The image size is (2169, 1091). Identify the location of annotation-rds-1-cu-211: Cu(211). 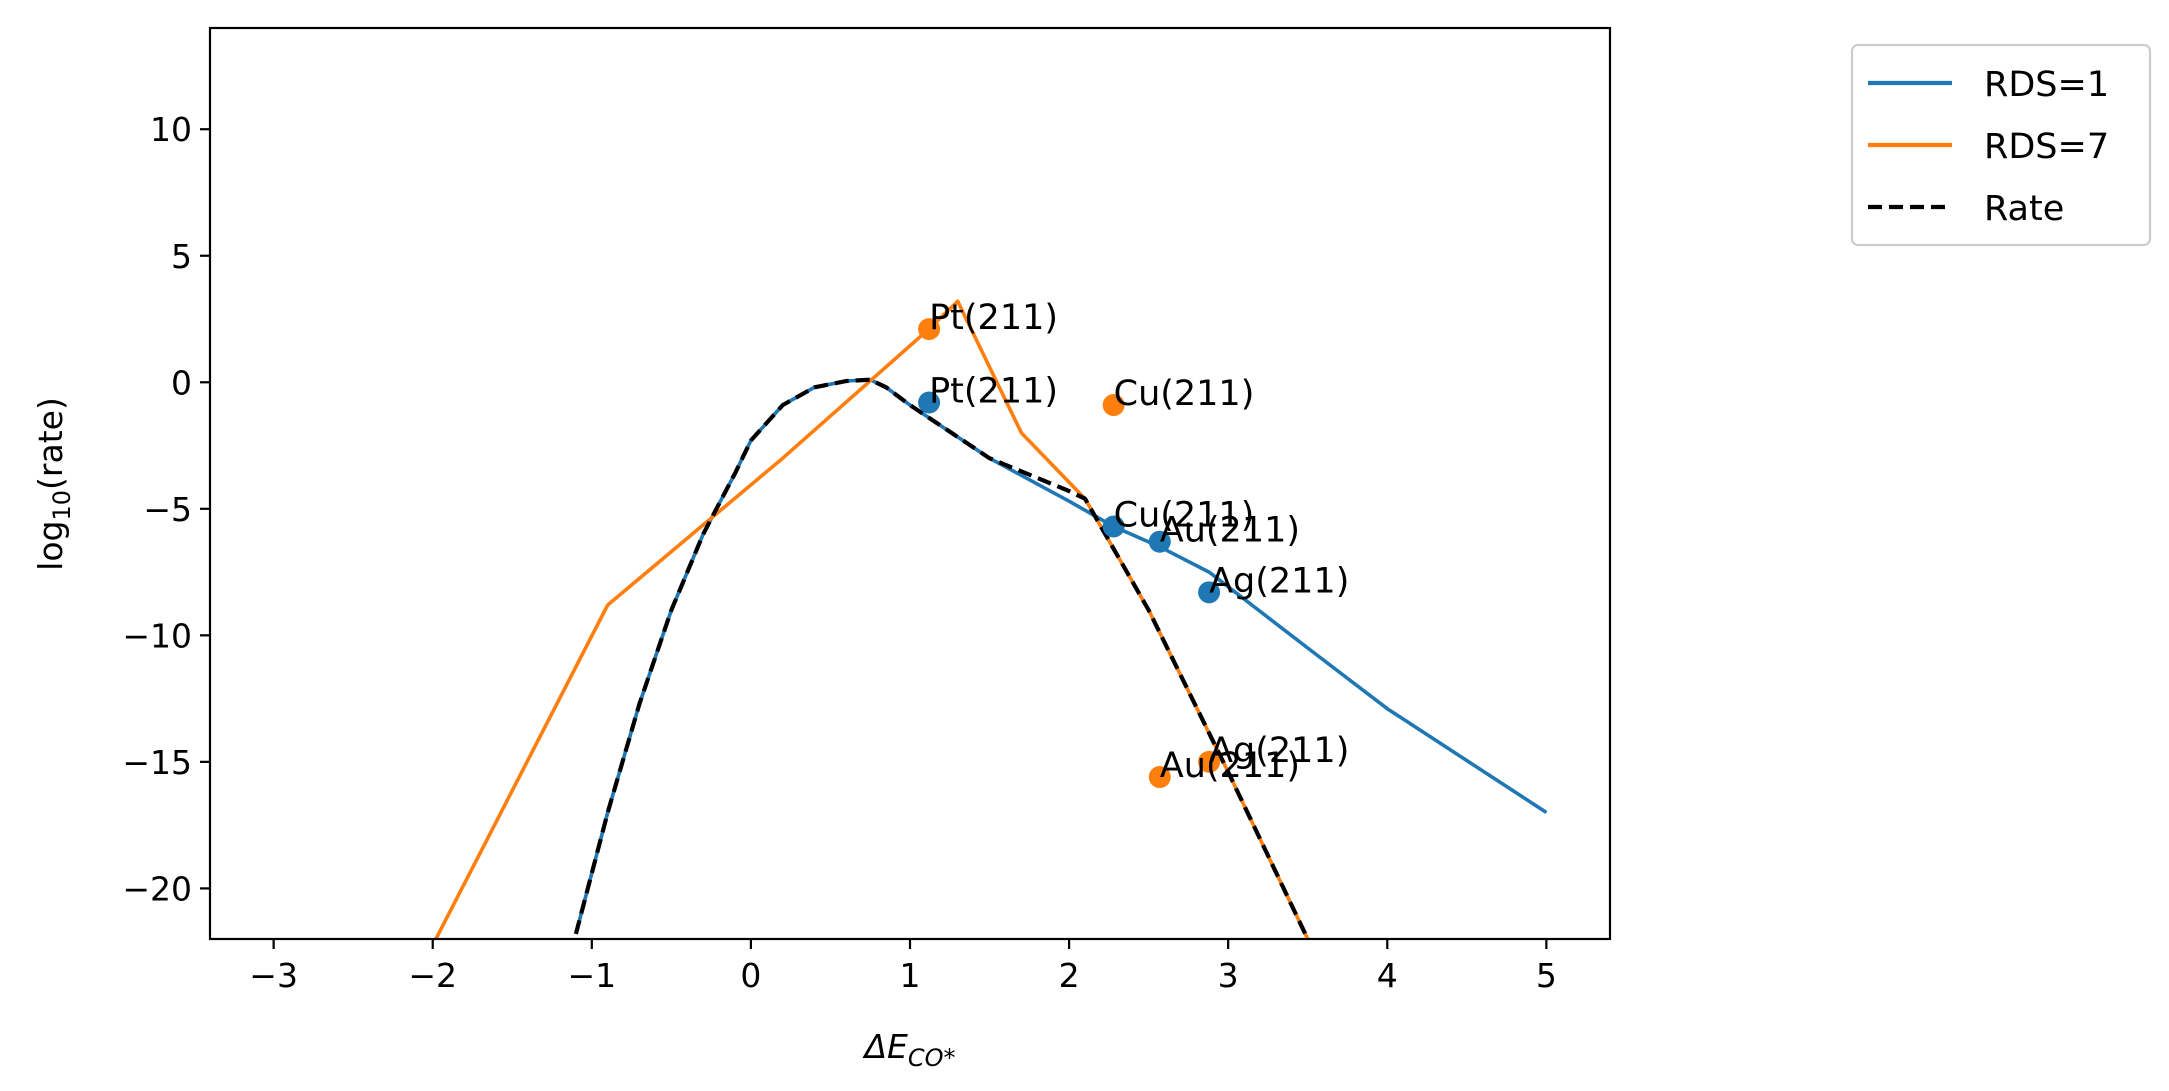
(1184, 516).